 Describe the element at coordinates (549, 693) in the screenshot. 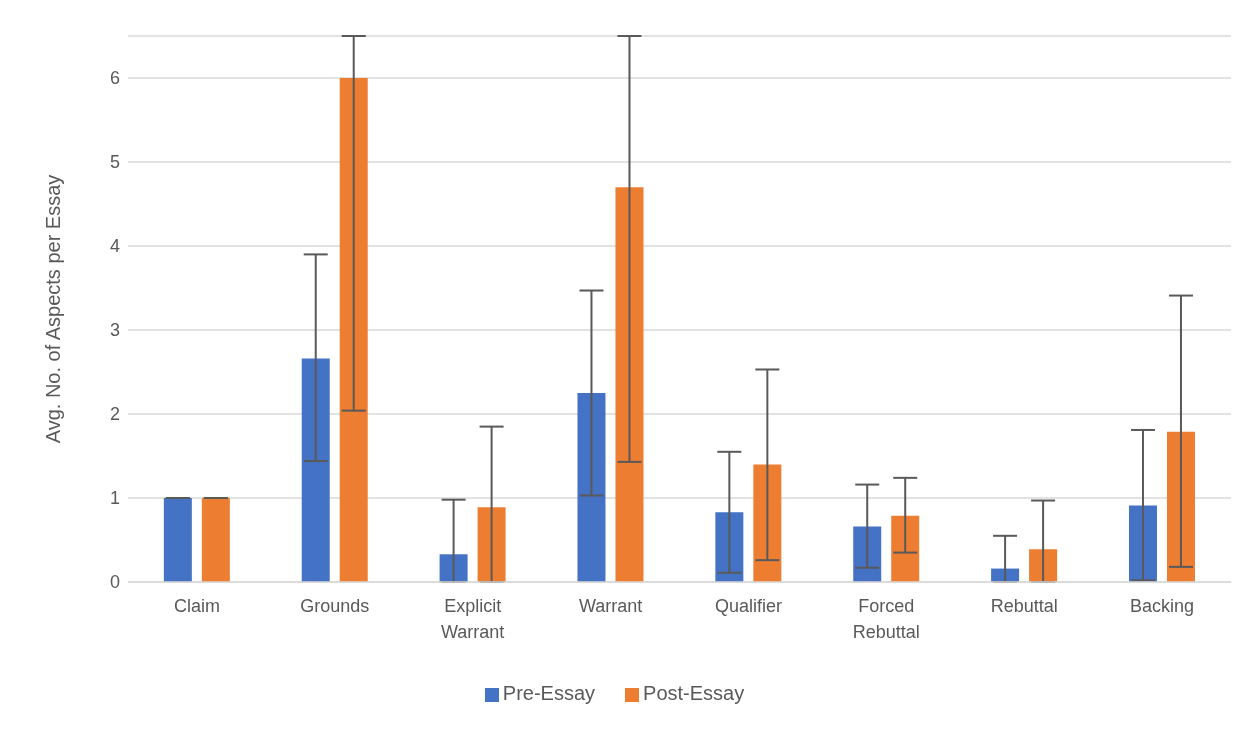

I see `legend-label: Pre-Essay` at that location.